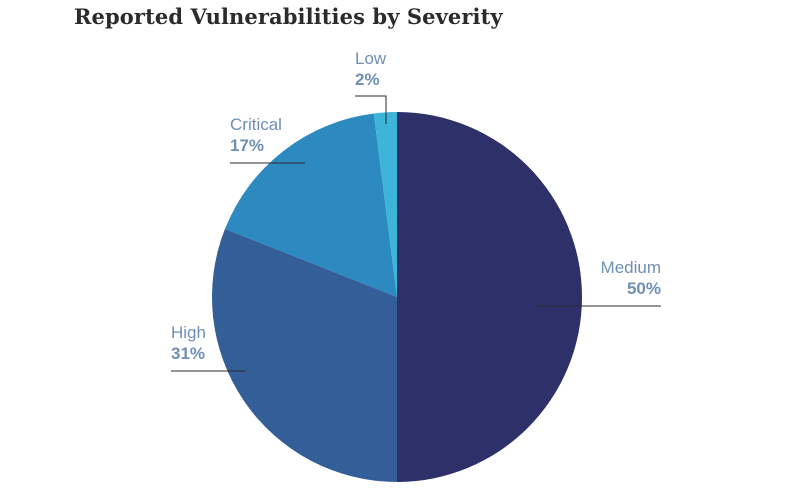 The height and width of the screenshot is (490, 799). What do you see at coordinates (371, 58) in the screenshot?
I see `slice-name-low: Low` at bounding box center [371, 58].